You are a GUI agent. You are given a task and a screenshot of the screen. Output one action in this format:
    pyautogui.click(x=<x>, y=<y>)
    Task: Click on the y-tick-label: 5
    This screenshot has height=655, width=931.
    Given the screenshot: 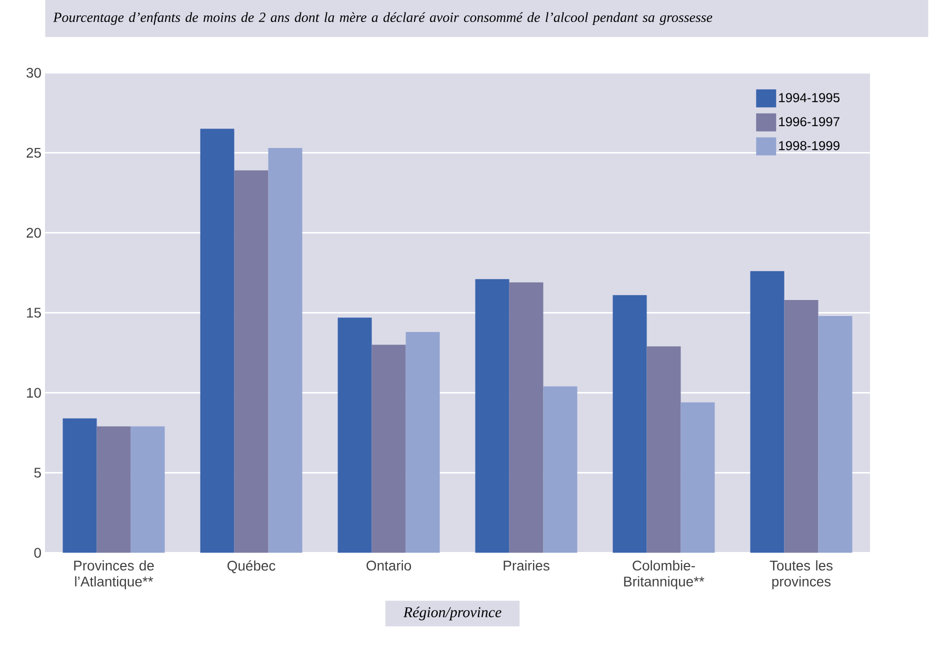 What is the action you would take?
    pyautogui.click(x=37, y=473)
    